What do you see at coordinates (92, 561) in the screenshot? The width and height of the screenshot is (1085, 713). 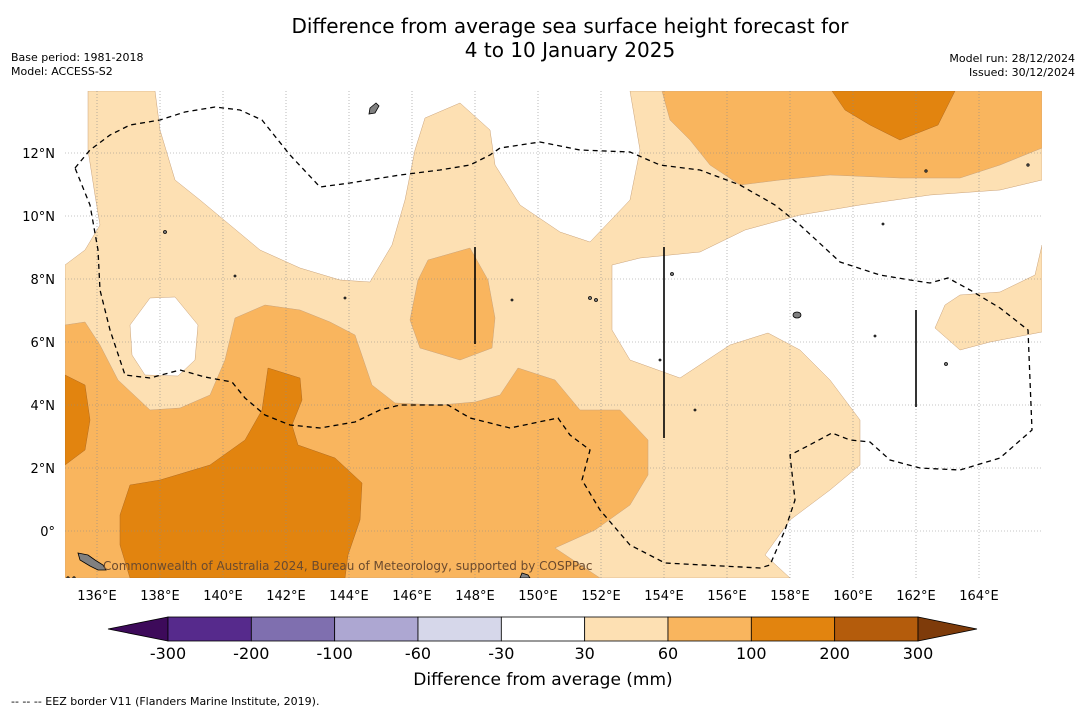 I see `island-solomon` at bounding box center [92, 561].